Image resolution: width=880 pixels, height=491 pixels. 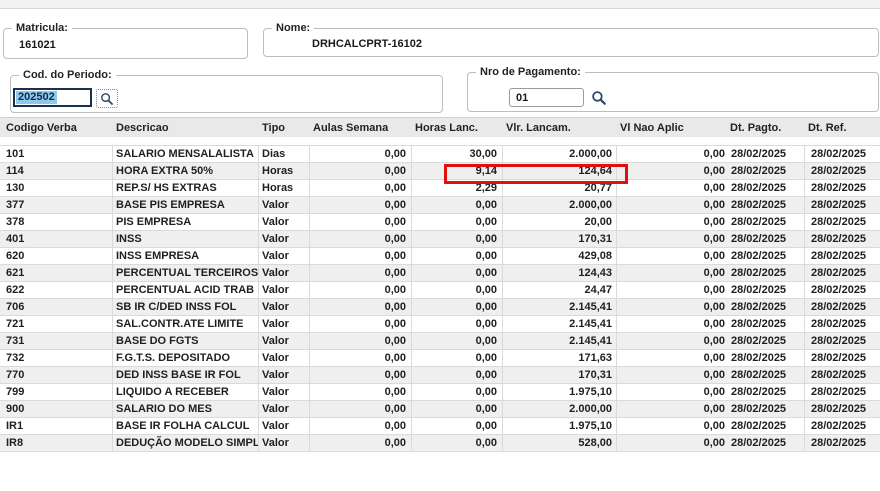 I want to click on table-cell: 528,00, so click(x=560, y=443).